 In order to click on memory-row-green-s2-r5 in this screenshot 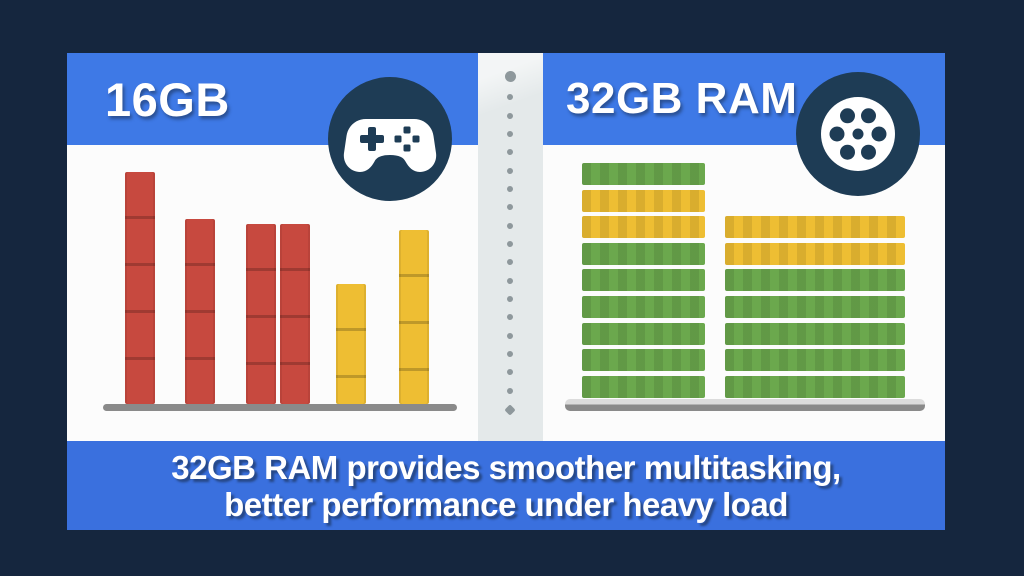, I will do `click(815, 334)`.